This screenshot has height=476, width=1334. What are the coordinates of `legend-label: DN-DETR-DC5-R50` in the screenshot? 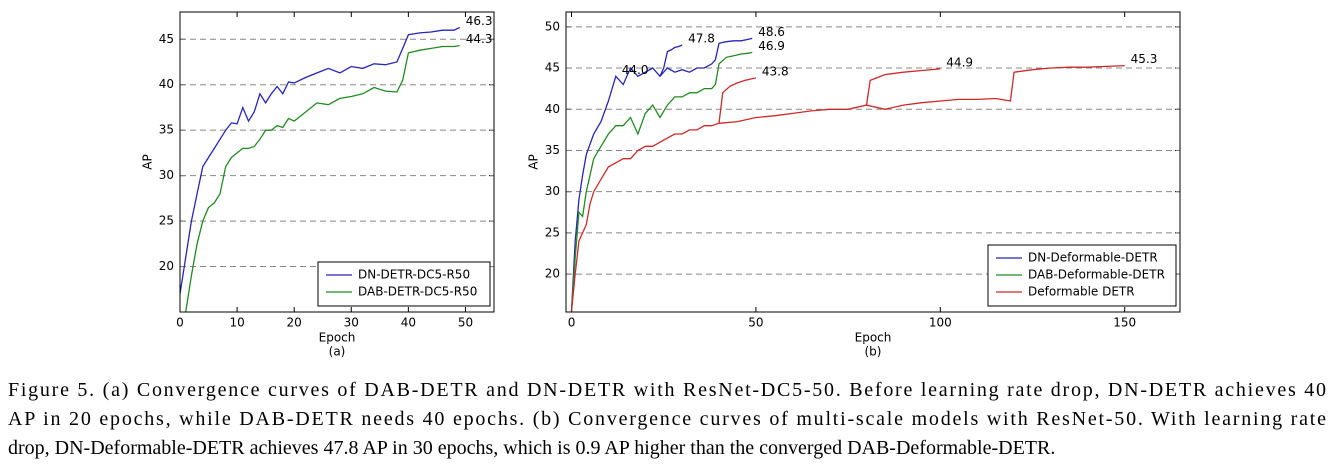 It's located at (414, 275).